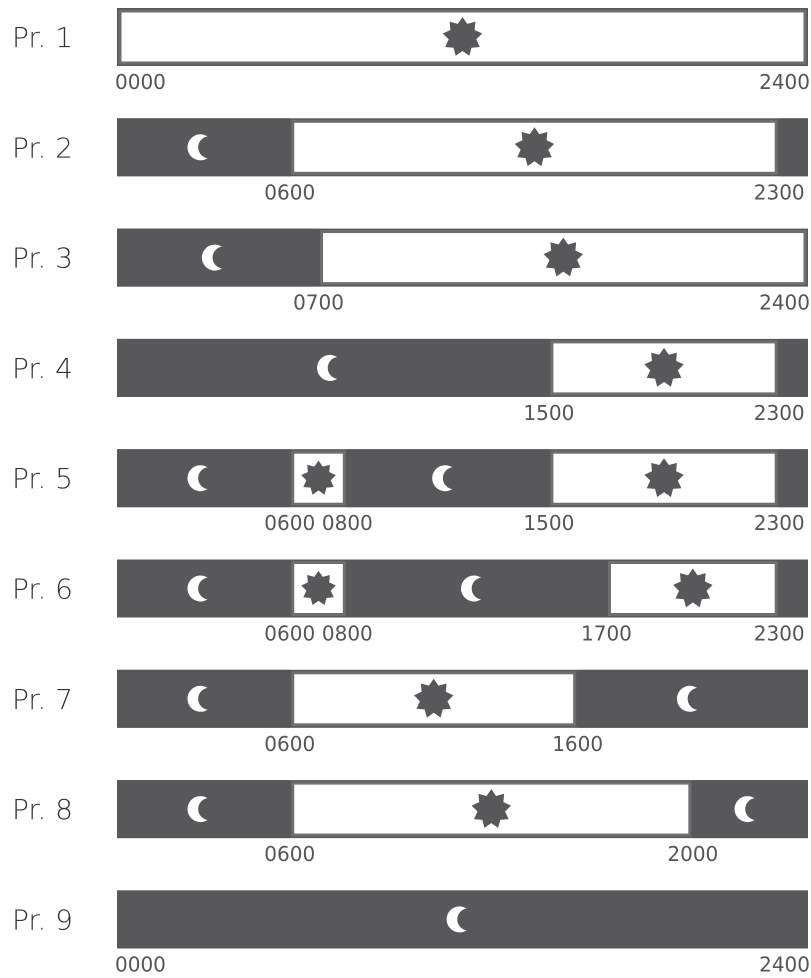  I want to click on time-tick-label: 1700, so click(606, 634).